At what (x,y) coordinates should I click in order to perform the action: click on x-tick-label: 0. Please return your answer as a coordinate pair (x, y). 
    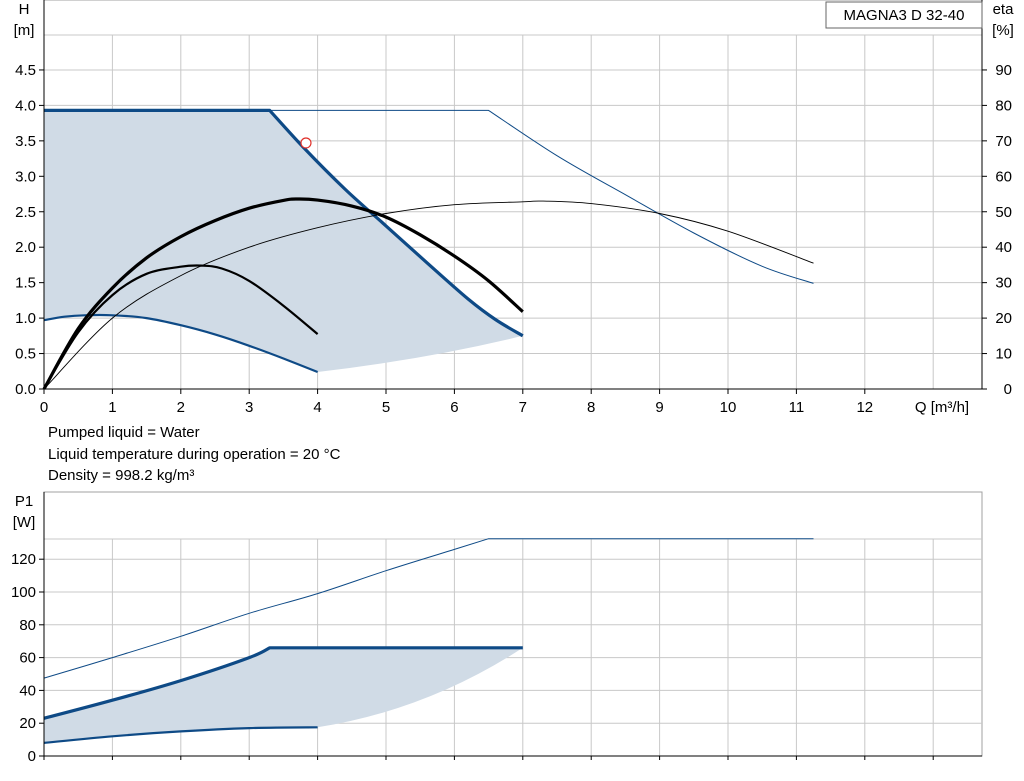
    Looking at the image, I should click on (44, 407).